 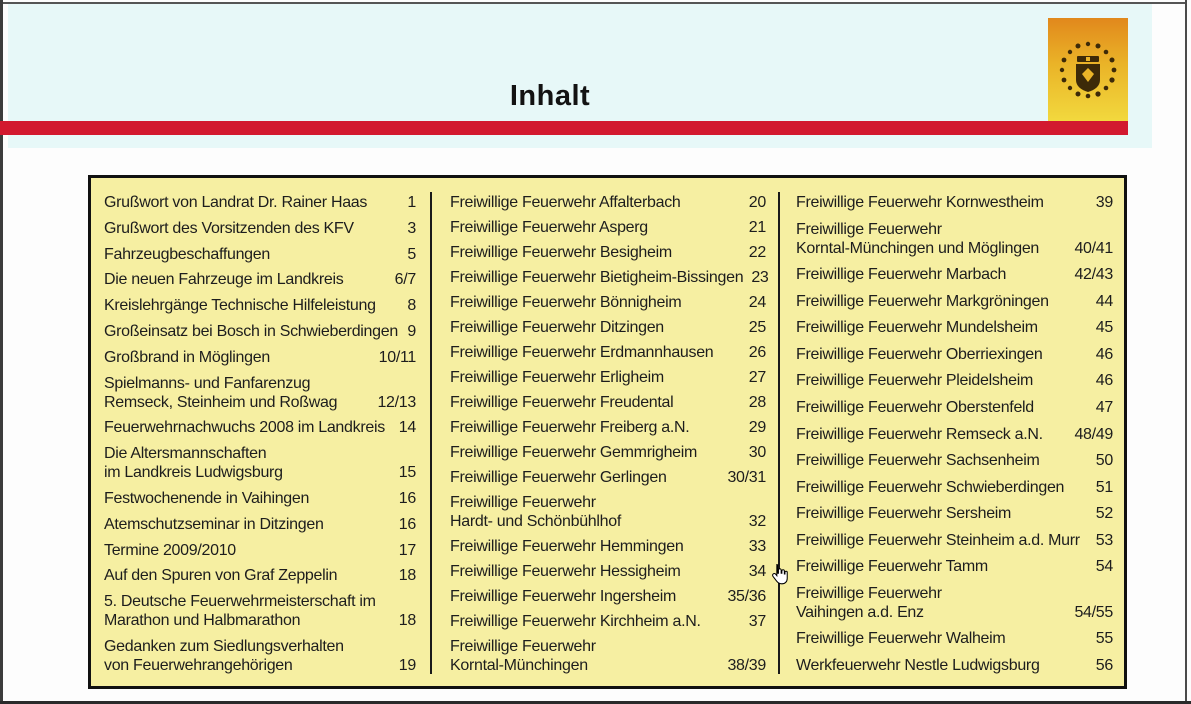 What do you see at coordinates (411, 202) in the screenshot?
I see `toc-entry-page: 1` at bounding box center [411, 202].